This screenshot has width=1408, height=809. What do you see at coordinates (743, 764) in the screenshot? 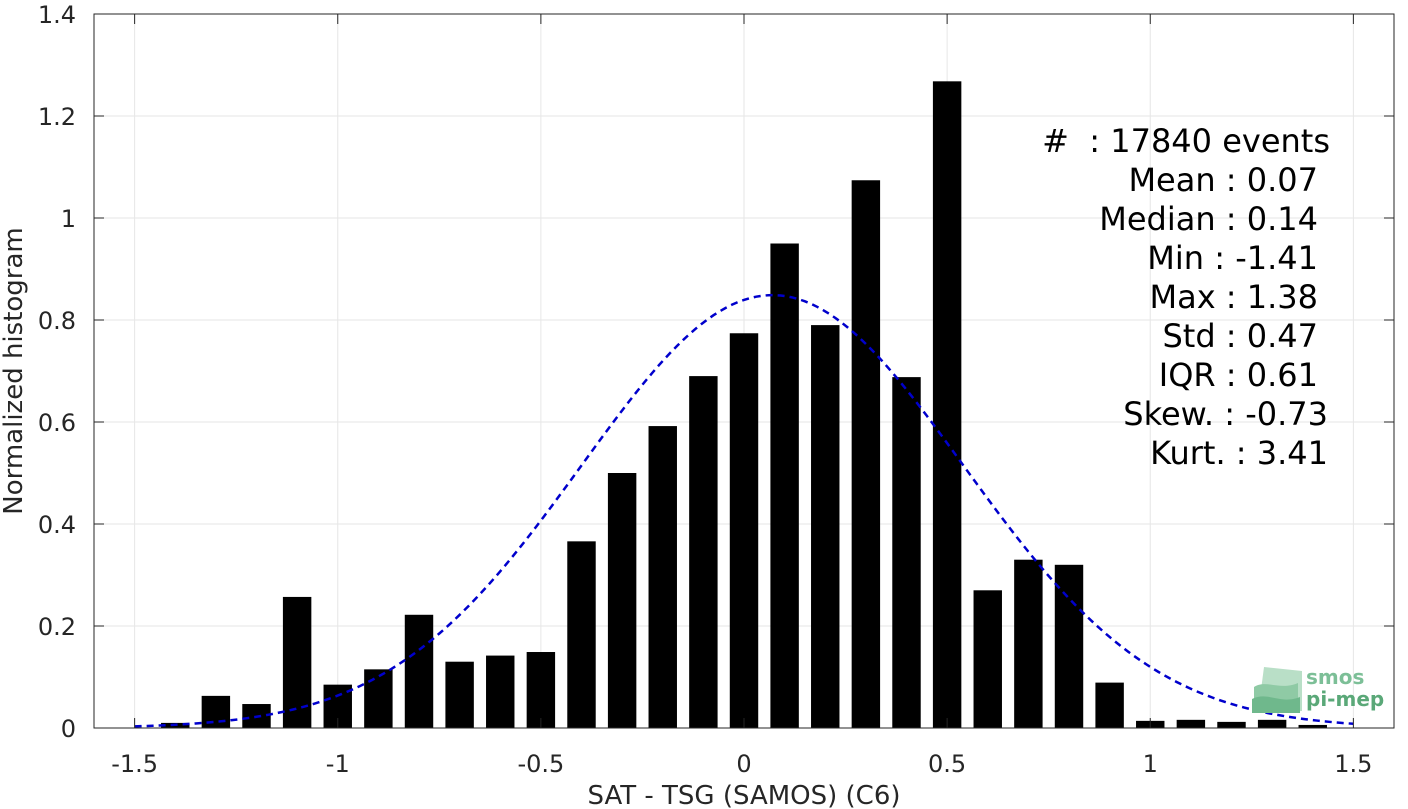
I see `x-tick-label: 0` at bounding box center [743, 764].